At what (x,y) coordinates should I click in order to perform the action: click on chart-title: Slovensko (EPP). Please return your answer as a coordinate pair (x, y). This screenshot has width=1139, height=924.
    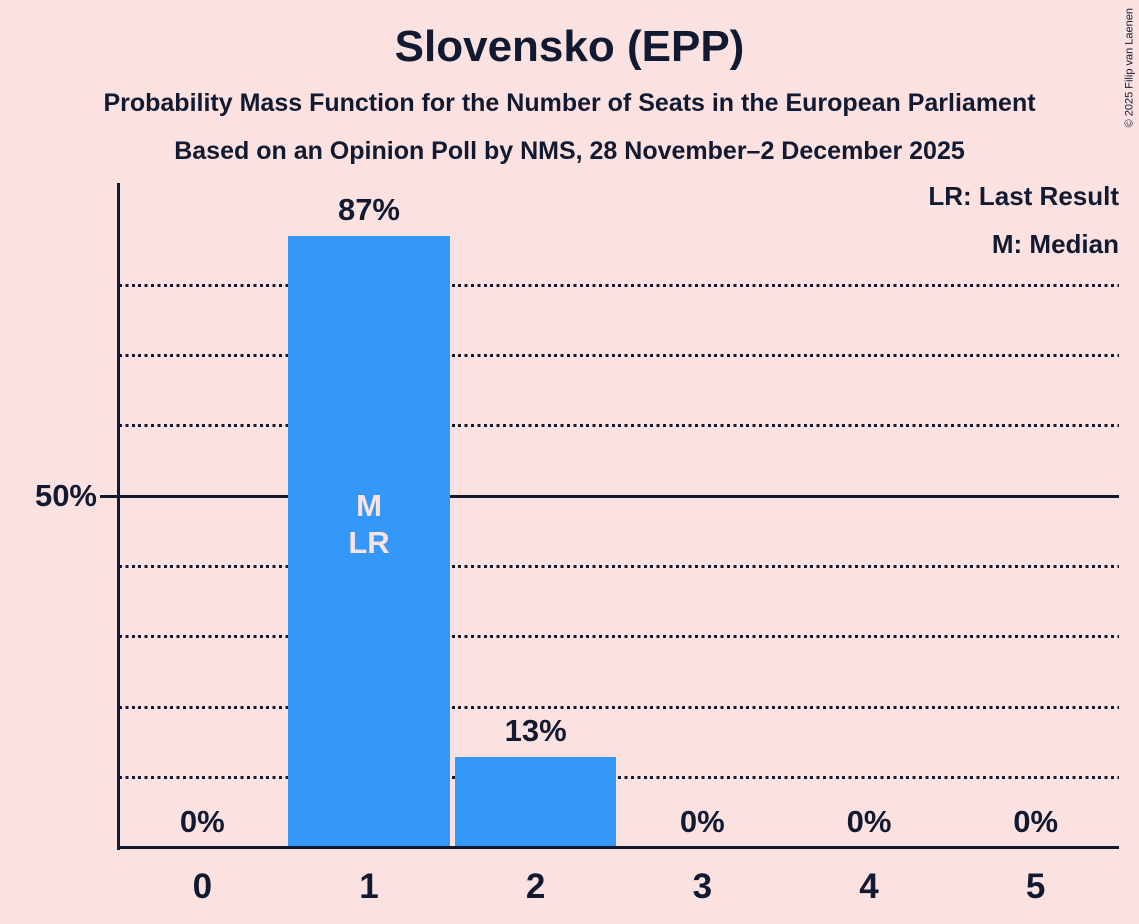
    Looking at the image, I should click on (569, 46).